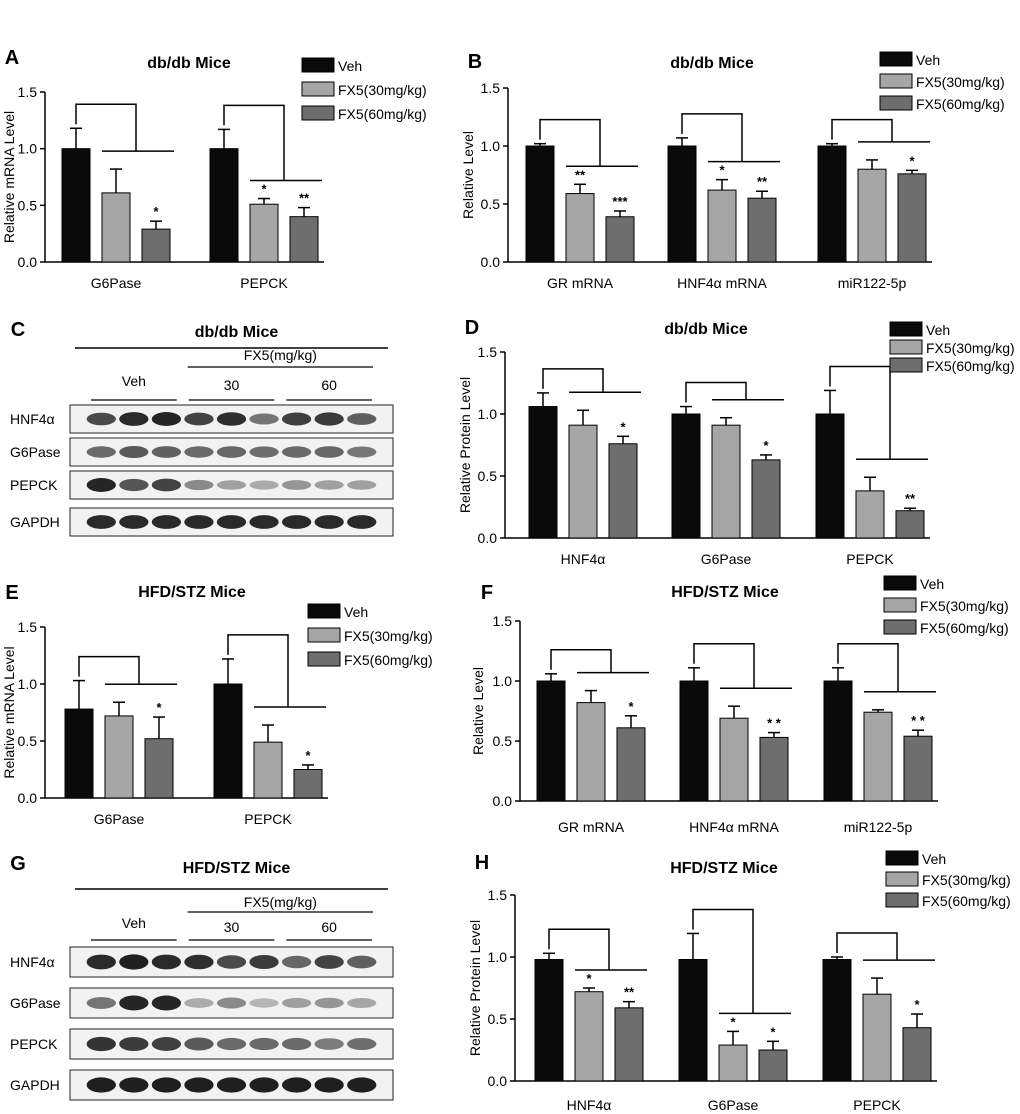 This screenshot has width=1020, height=1114. What do you see at coordinates (902, 900) in the screenshot?
I see `panel-h-legend-swatch` at bounding box center [902, 900].